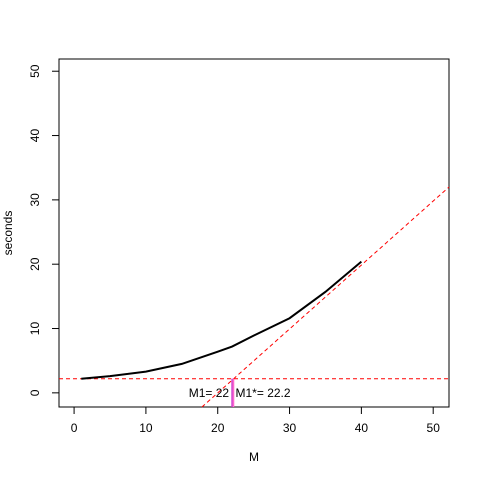 Image resolution: width=480 pixels, height=480 pixels. I want to click on y-tick-label: 50, so click(35, 71).